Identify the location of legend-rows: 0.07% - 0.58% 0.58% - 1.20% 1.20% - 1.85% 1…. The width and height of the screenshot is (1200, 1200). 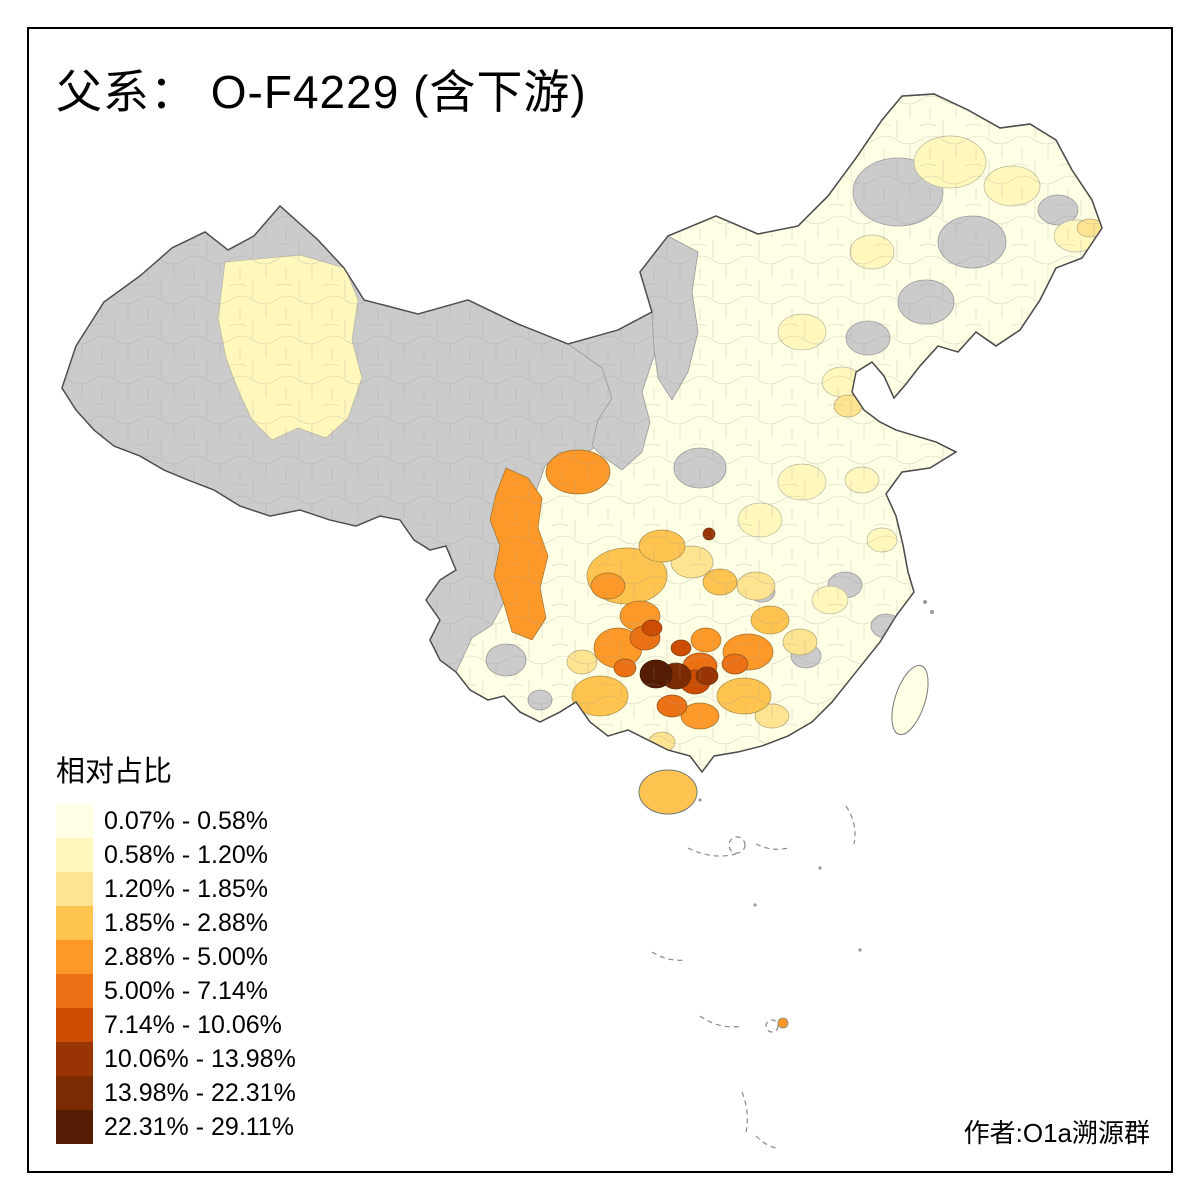
(176, 974).